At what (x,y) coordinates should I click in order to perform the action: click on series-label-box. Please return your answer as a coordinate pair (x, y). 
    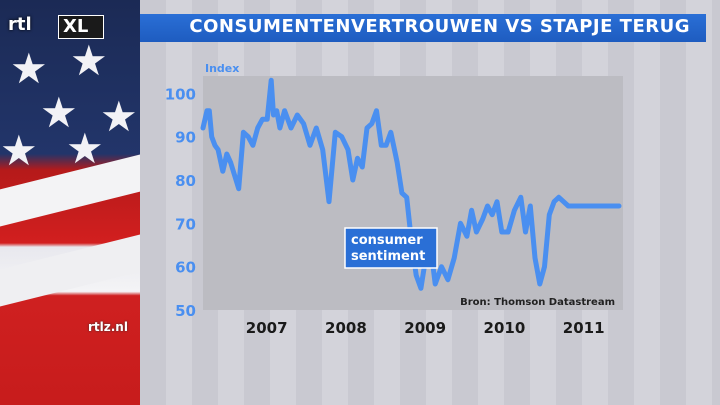
    Looking at the image, I should click on (391, 248).